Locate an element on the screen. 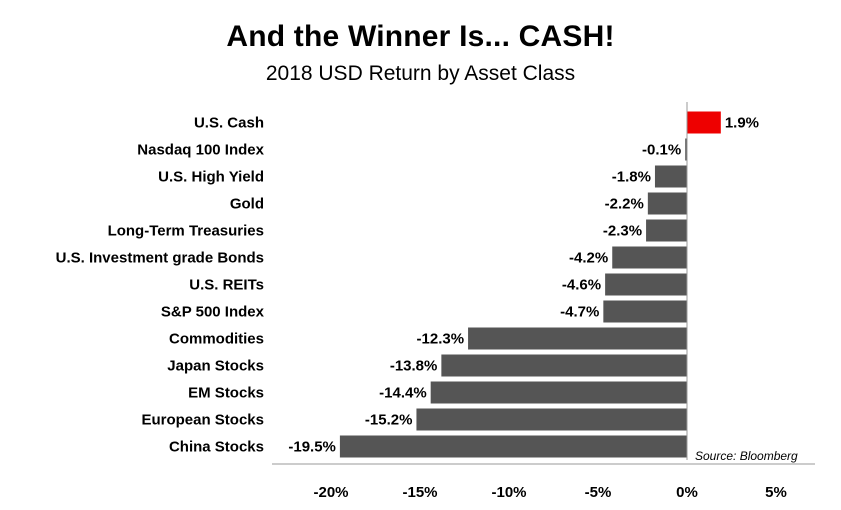  category-label: EM Stocks is located at coordinates (226, 393).